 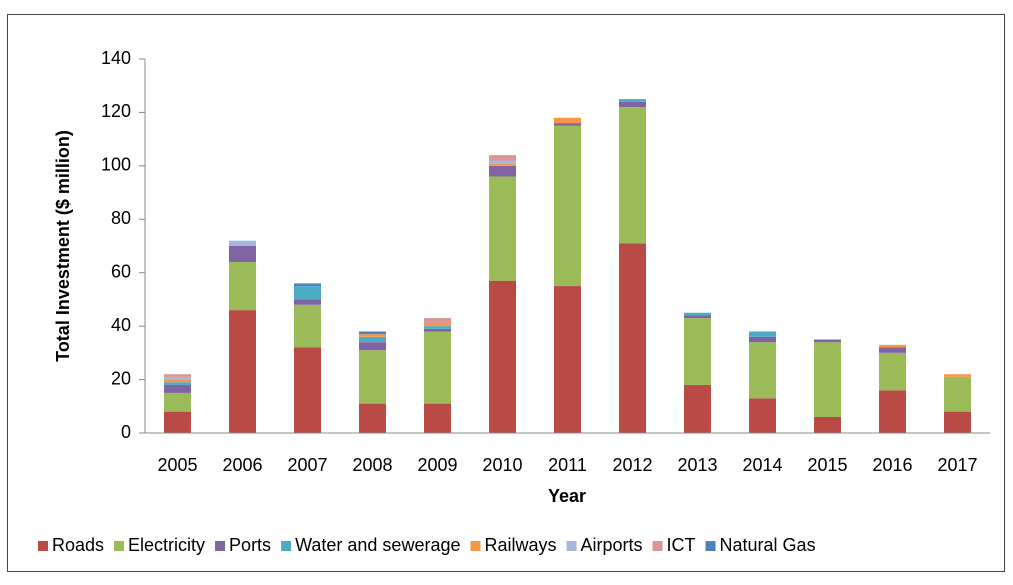 What do you see at coordinates (567, 496) in the screenshot?
I see `x-axis-label: Year` at bounding box center [567, 496].